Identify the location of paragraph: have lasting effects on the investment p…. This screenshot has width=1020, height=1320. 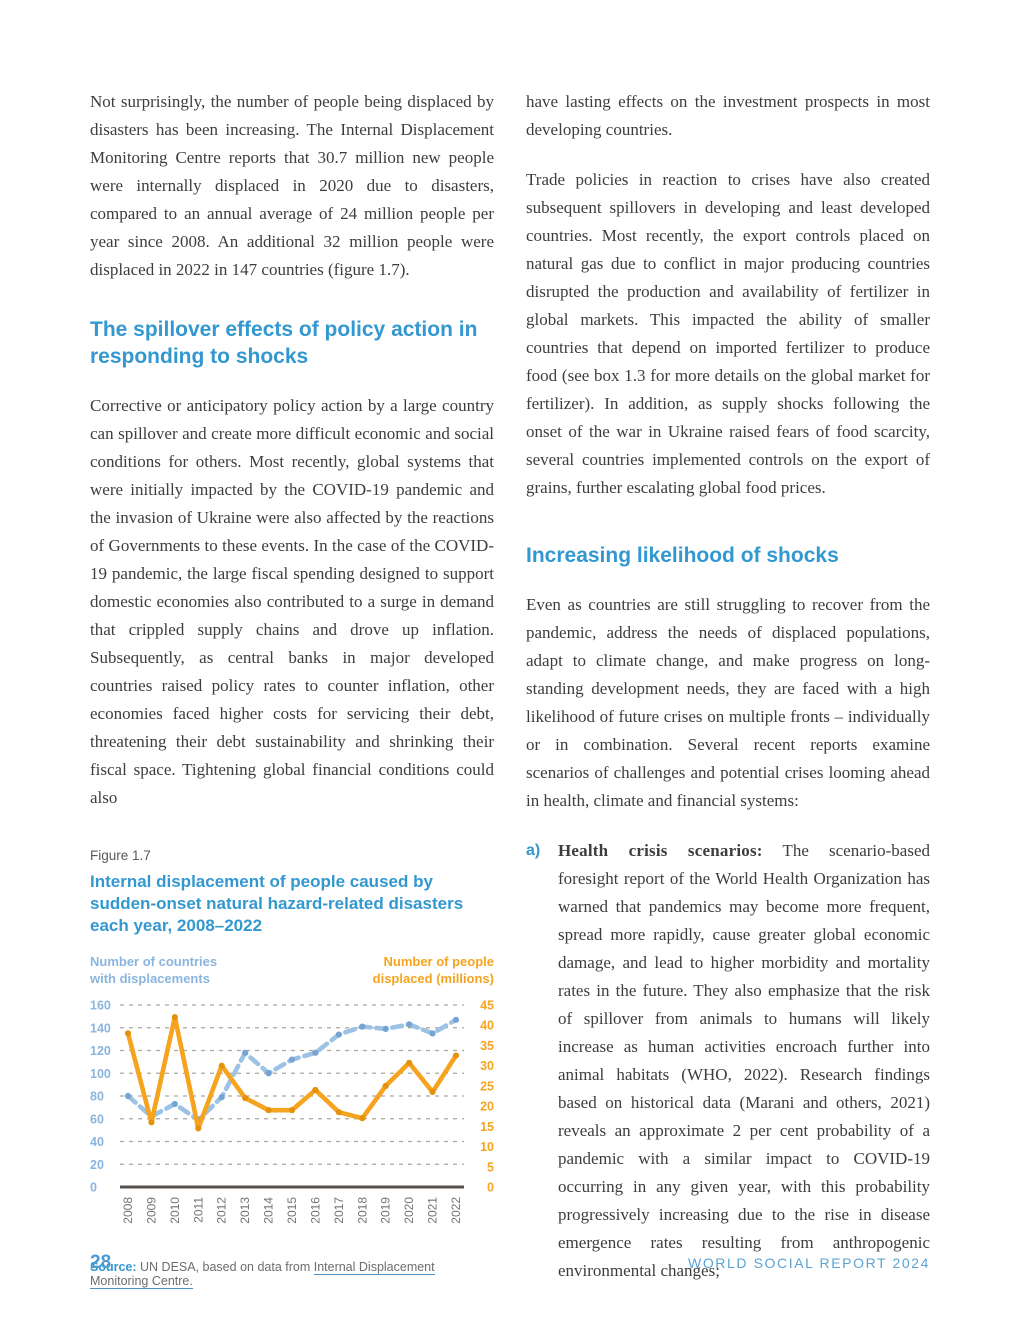
(728, 115).